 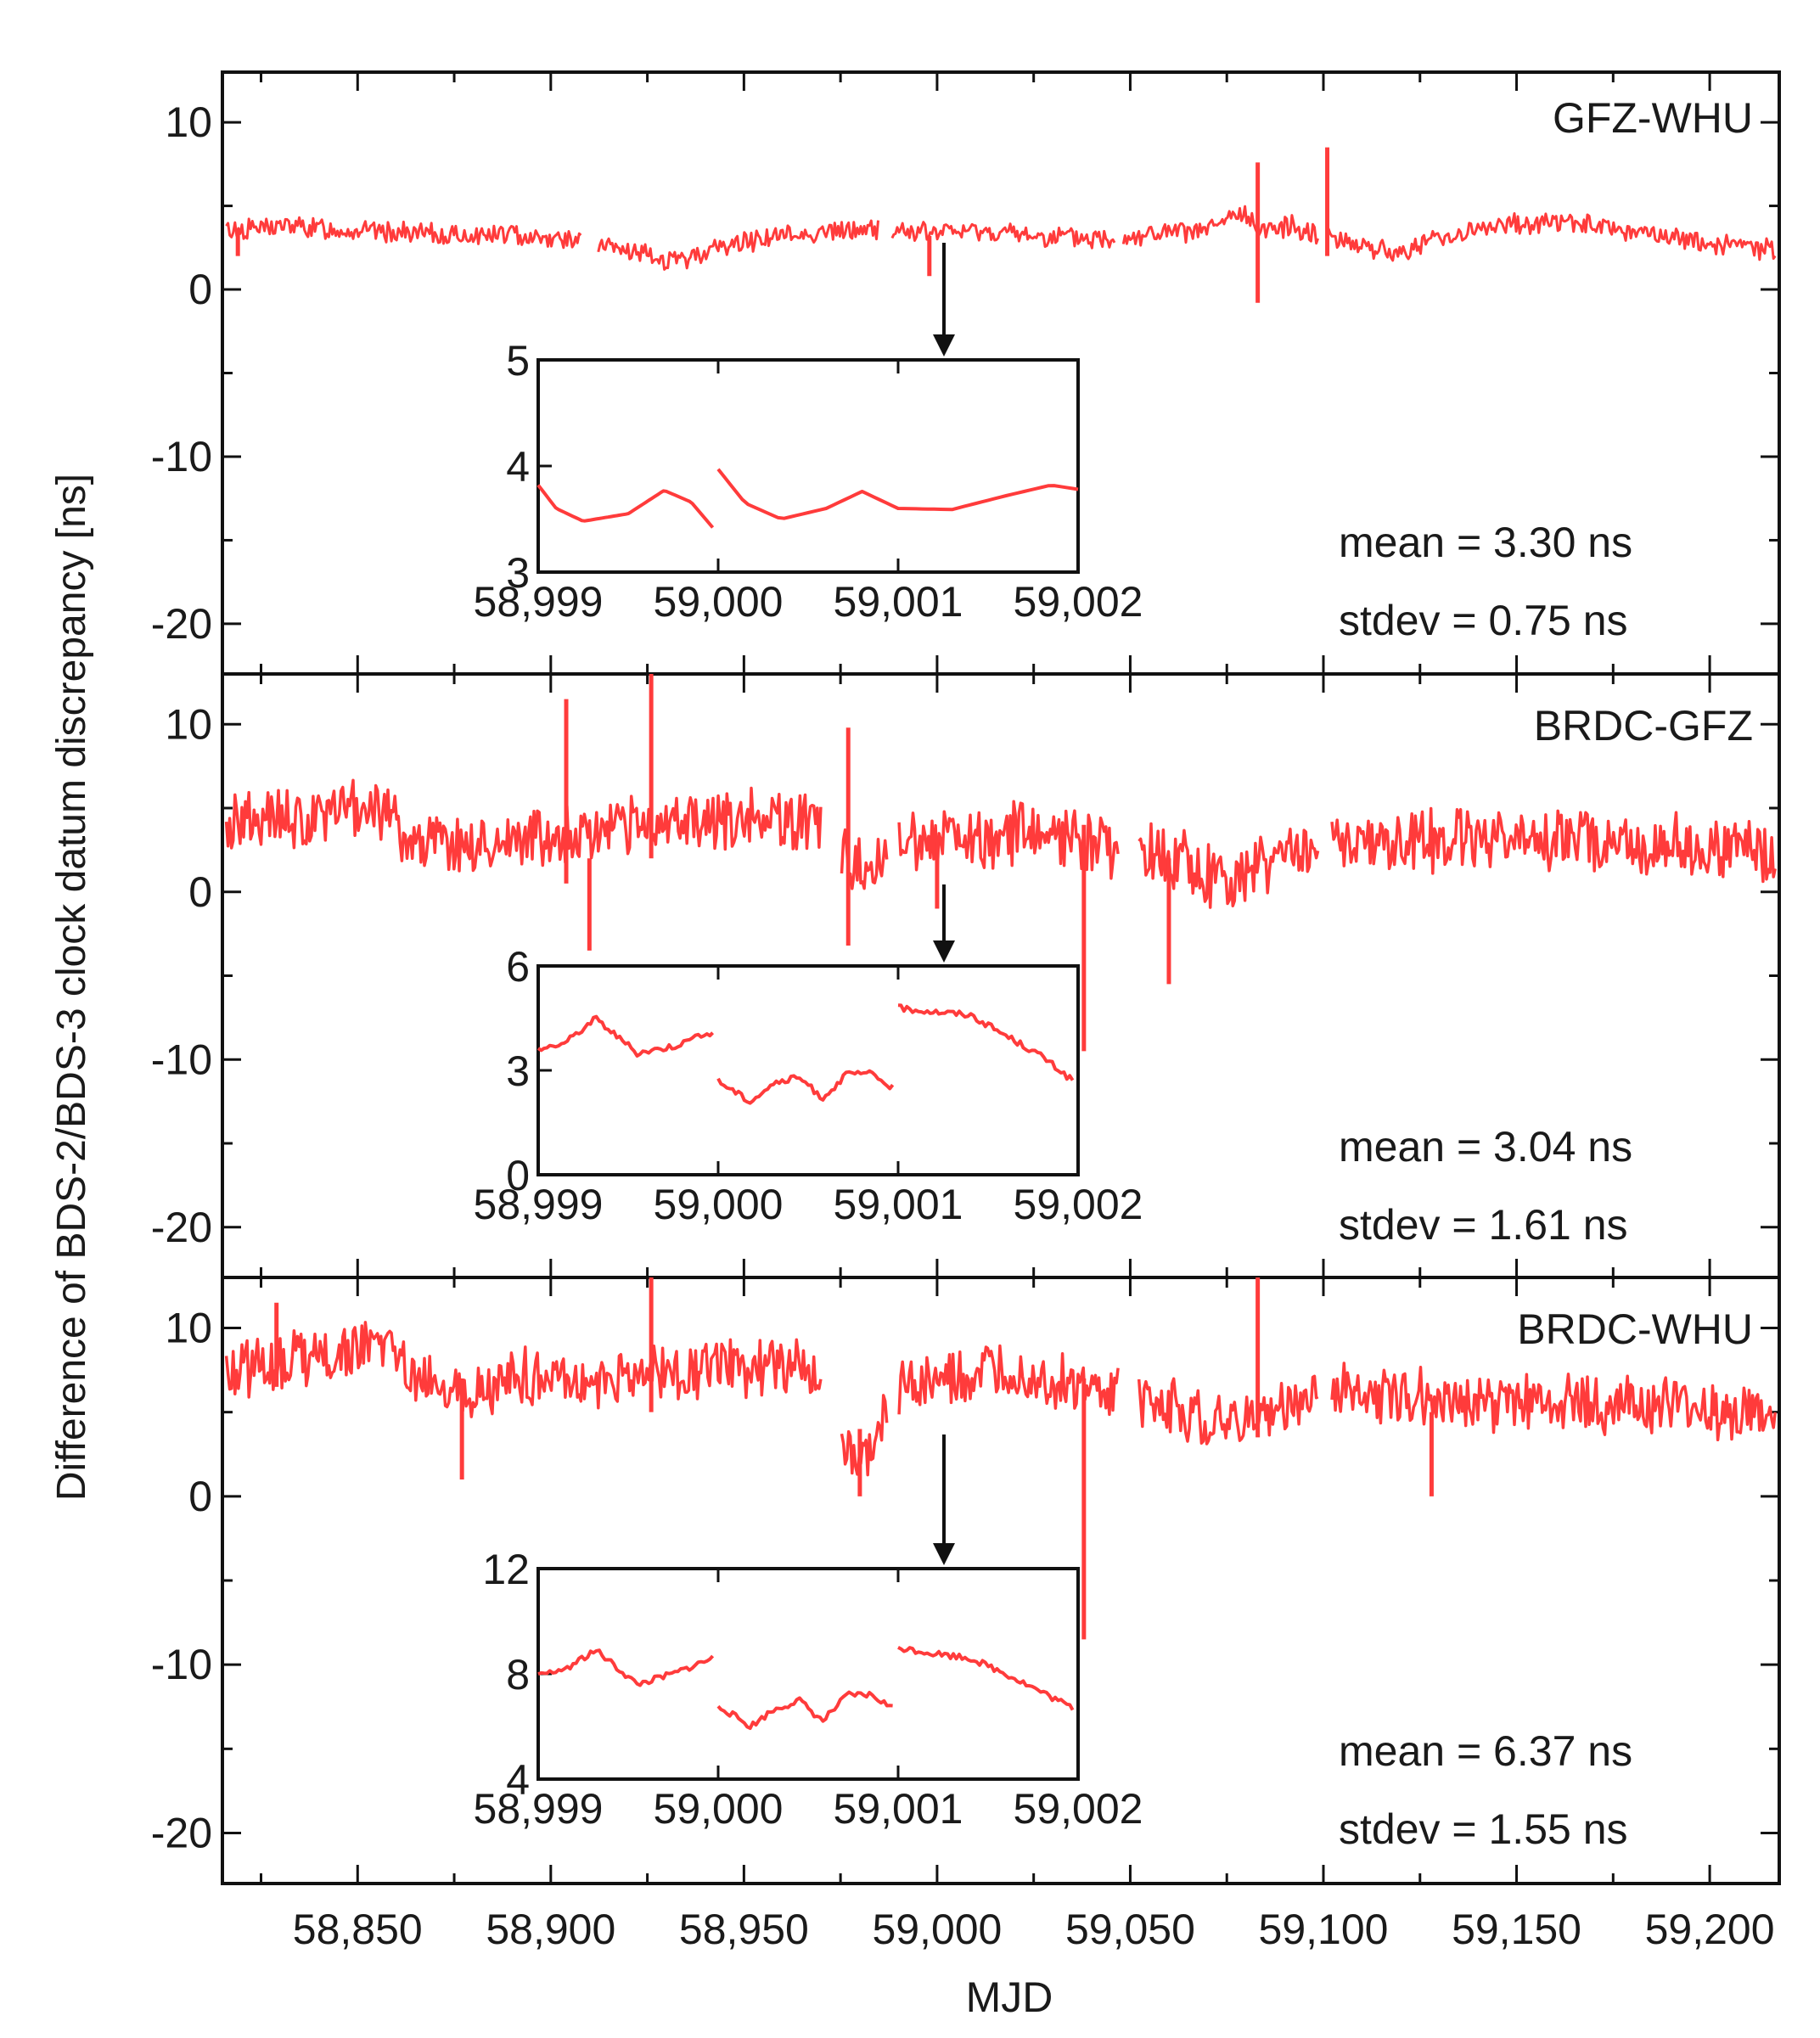 I want to click on inset-y-tick-label: 8, so click(x=518, y=1674).